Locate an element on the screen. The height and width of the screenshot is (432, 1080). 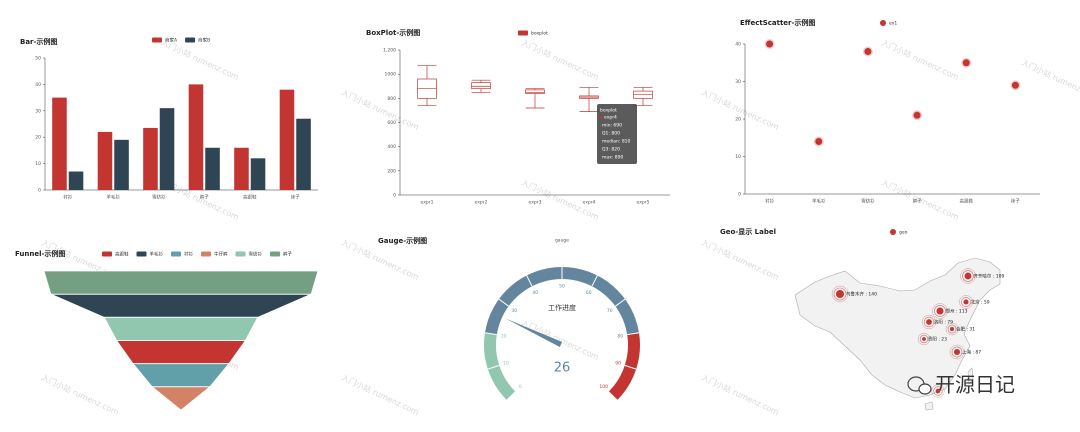
chart-title: Geo-显示 Label is located at coordinates (748, 231).